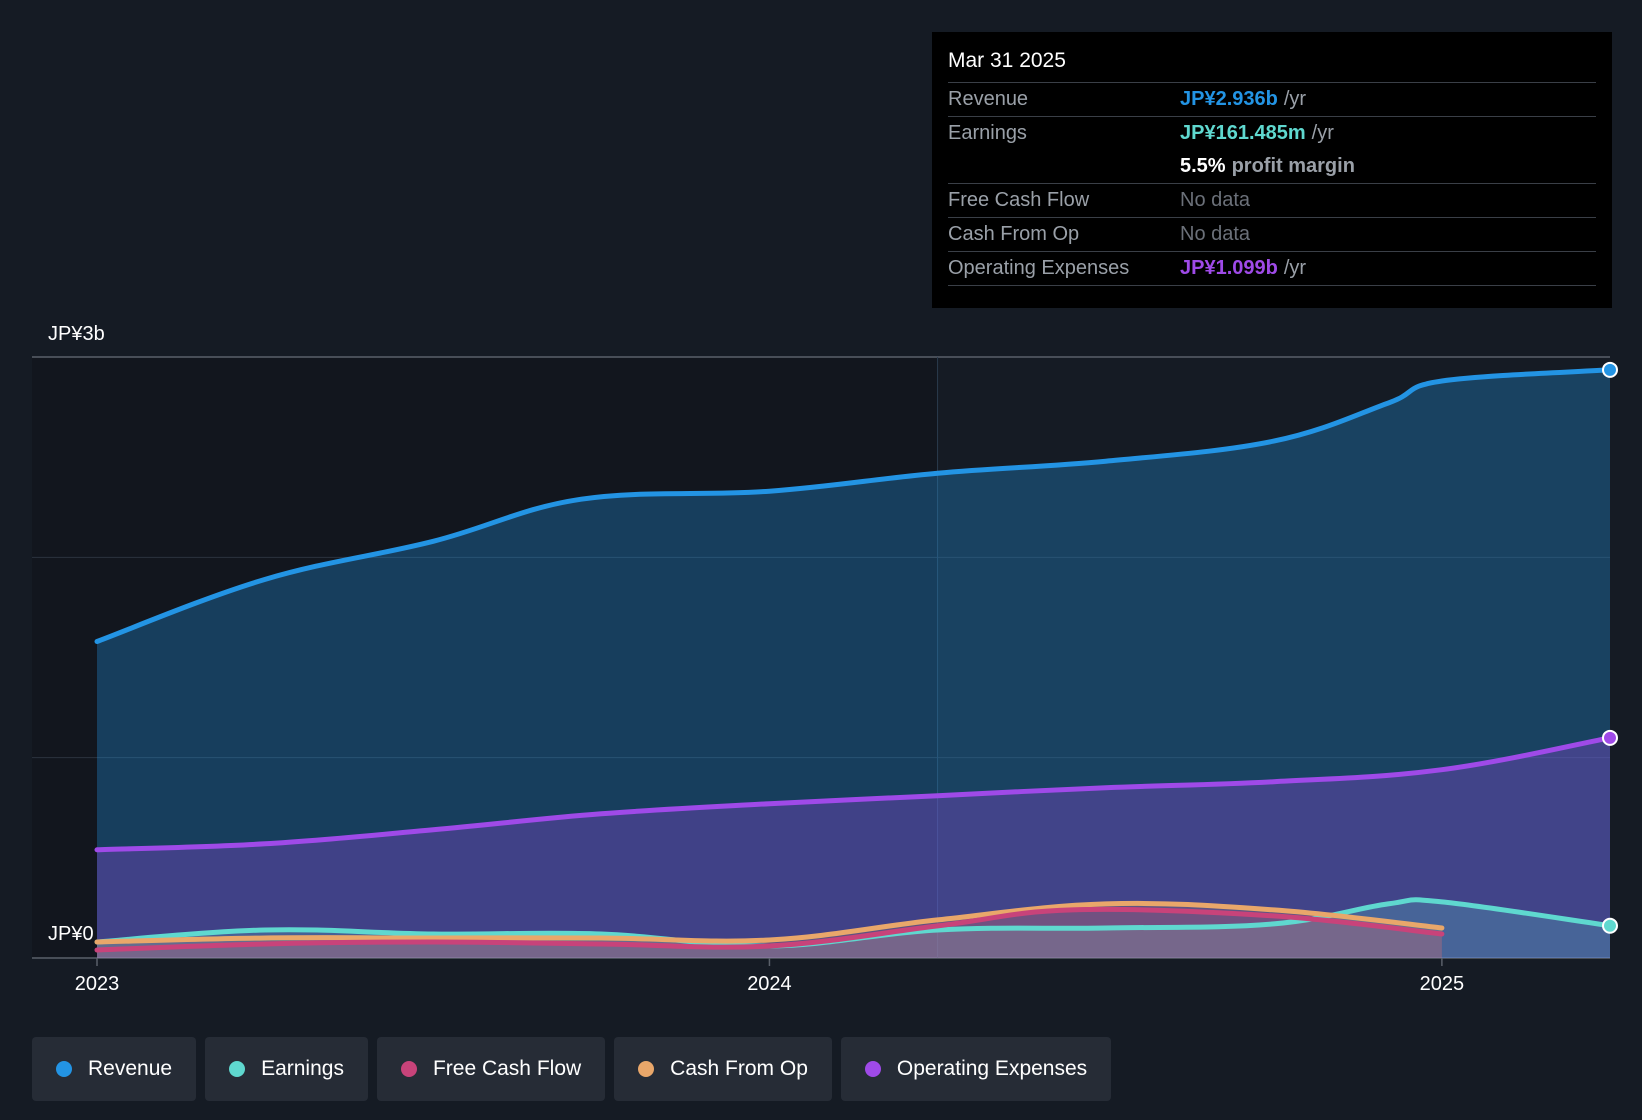 The width and height of the screenshot is (1642, 1120). What do you see at coordinates (1229, 268) in the screenshot?
I see `tooltip-value-opex: JP¥1.099b` at bounding box center [1229, 268].